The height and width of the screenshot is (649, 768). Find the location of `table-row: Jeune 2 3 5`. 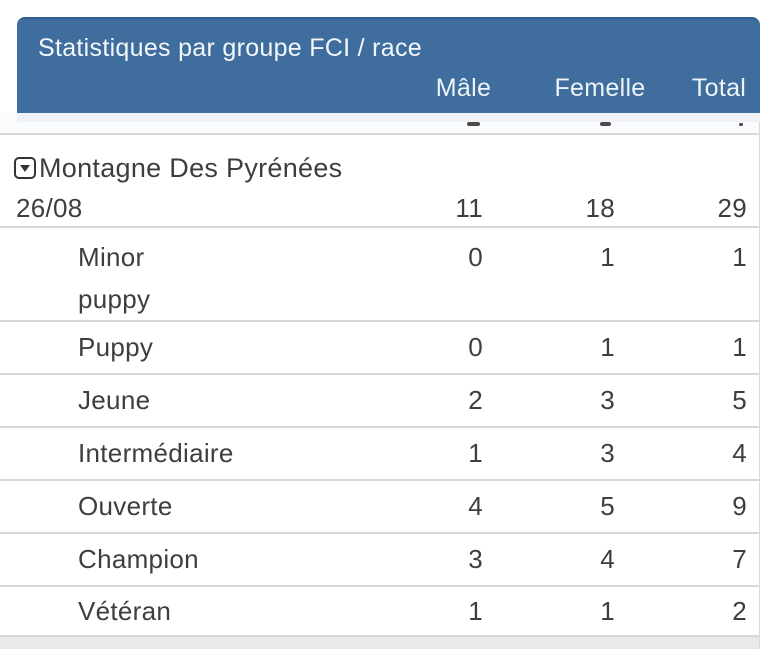

table-row: Jeune 2 3 5 is located at coordinates (379, 401).